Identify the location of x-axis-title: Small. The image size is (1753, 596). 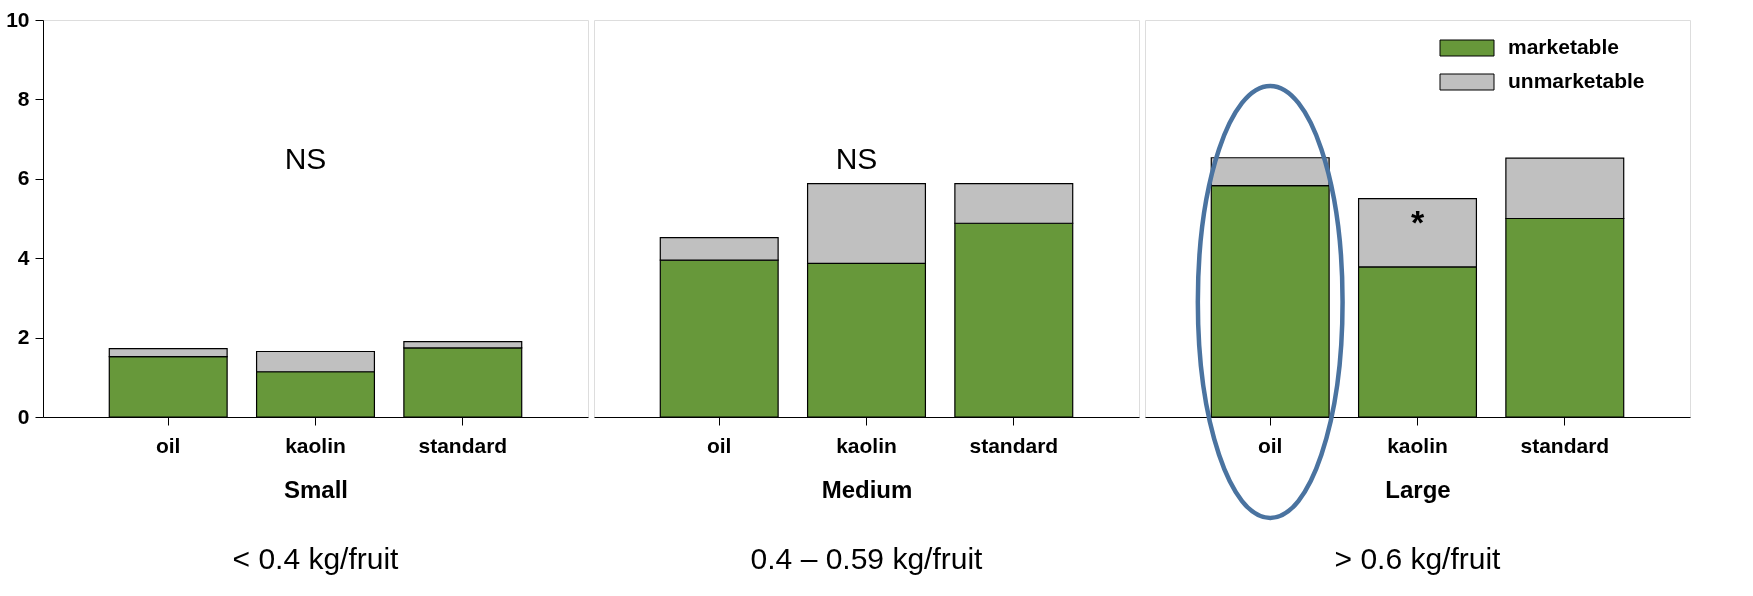
(316, 489).